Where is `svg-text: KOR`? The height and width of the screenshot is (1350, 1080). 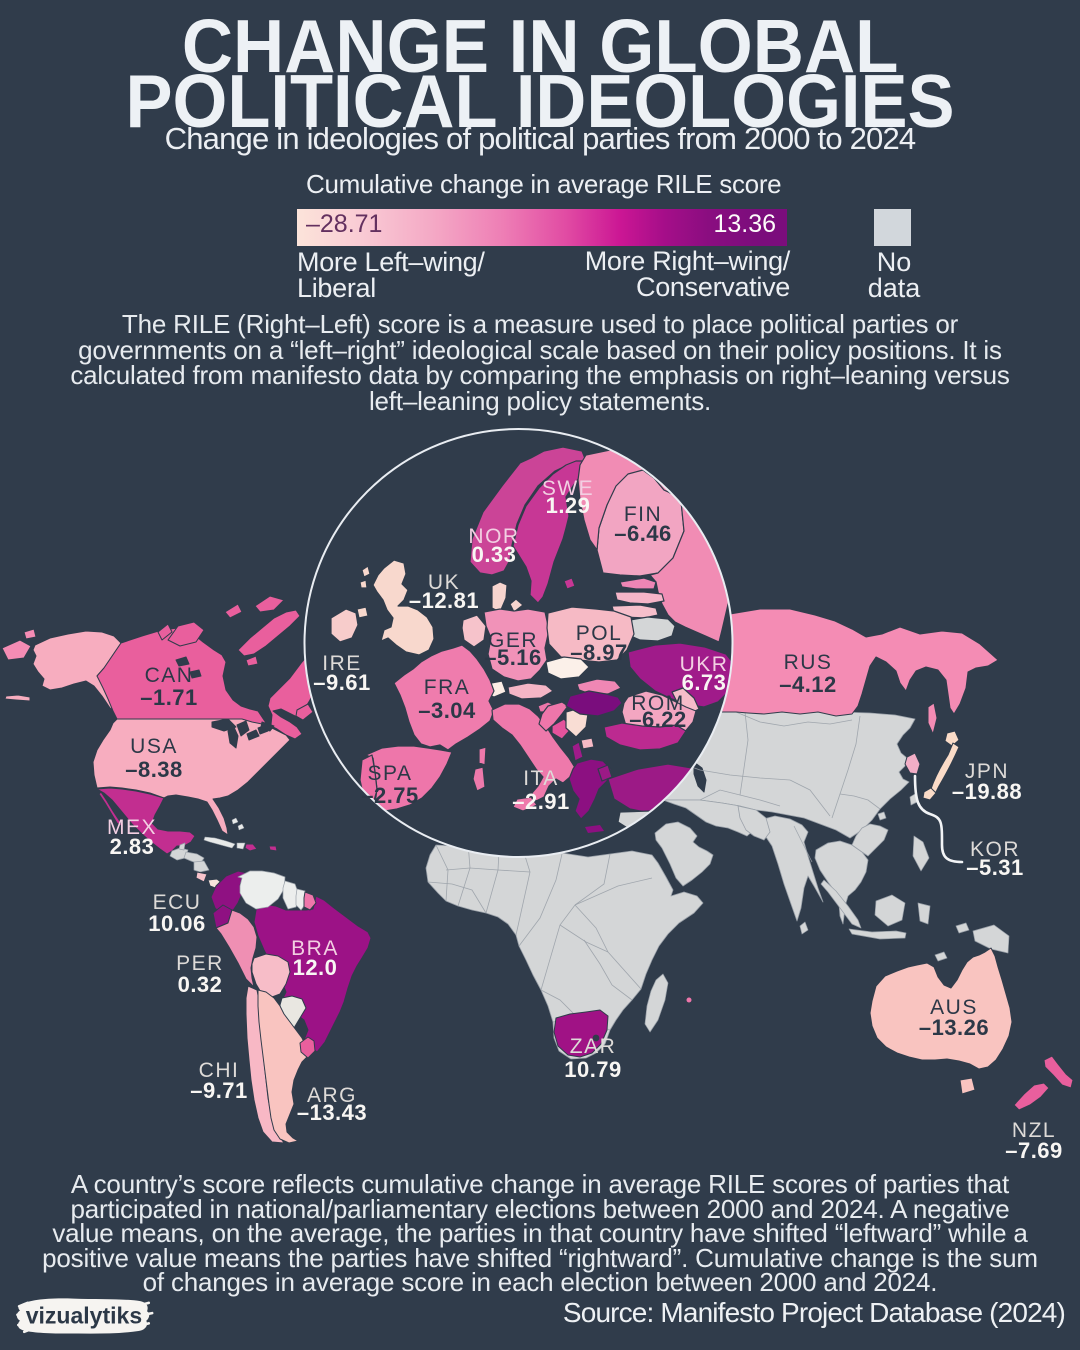
svg-text: KOR is located at coordinates (995, 849).